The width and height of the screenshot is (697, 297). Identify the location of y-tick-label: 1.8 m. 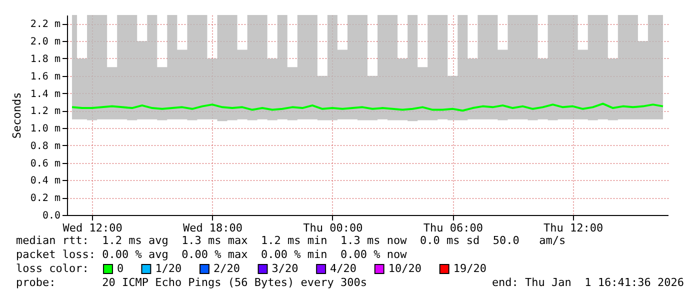
(45, 59).